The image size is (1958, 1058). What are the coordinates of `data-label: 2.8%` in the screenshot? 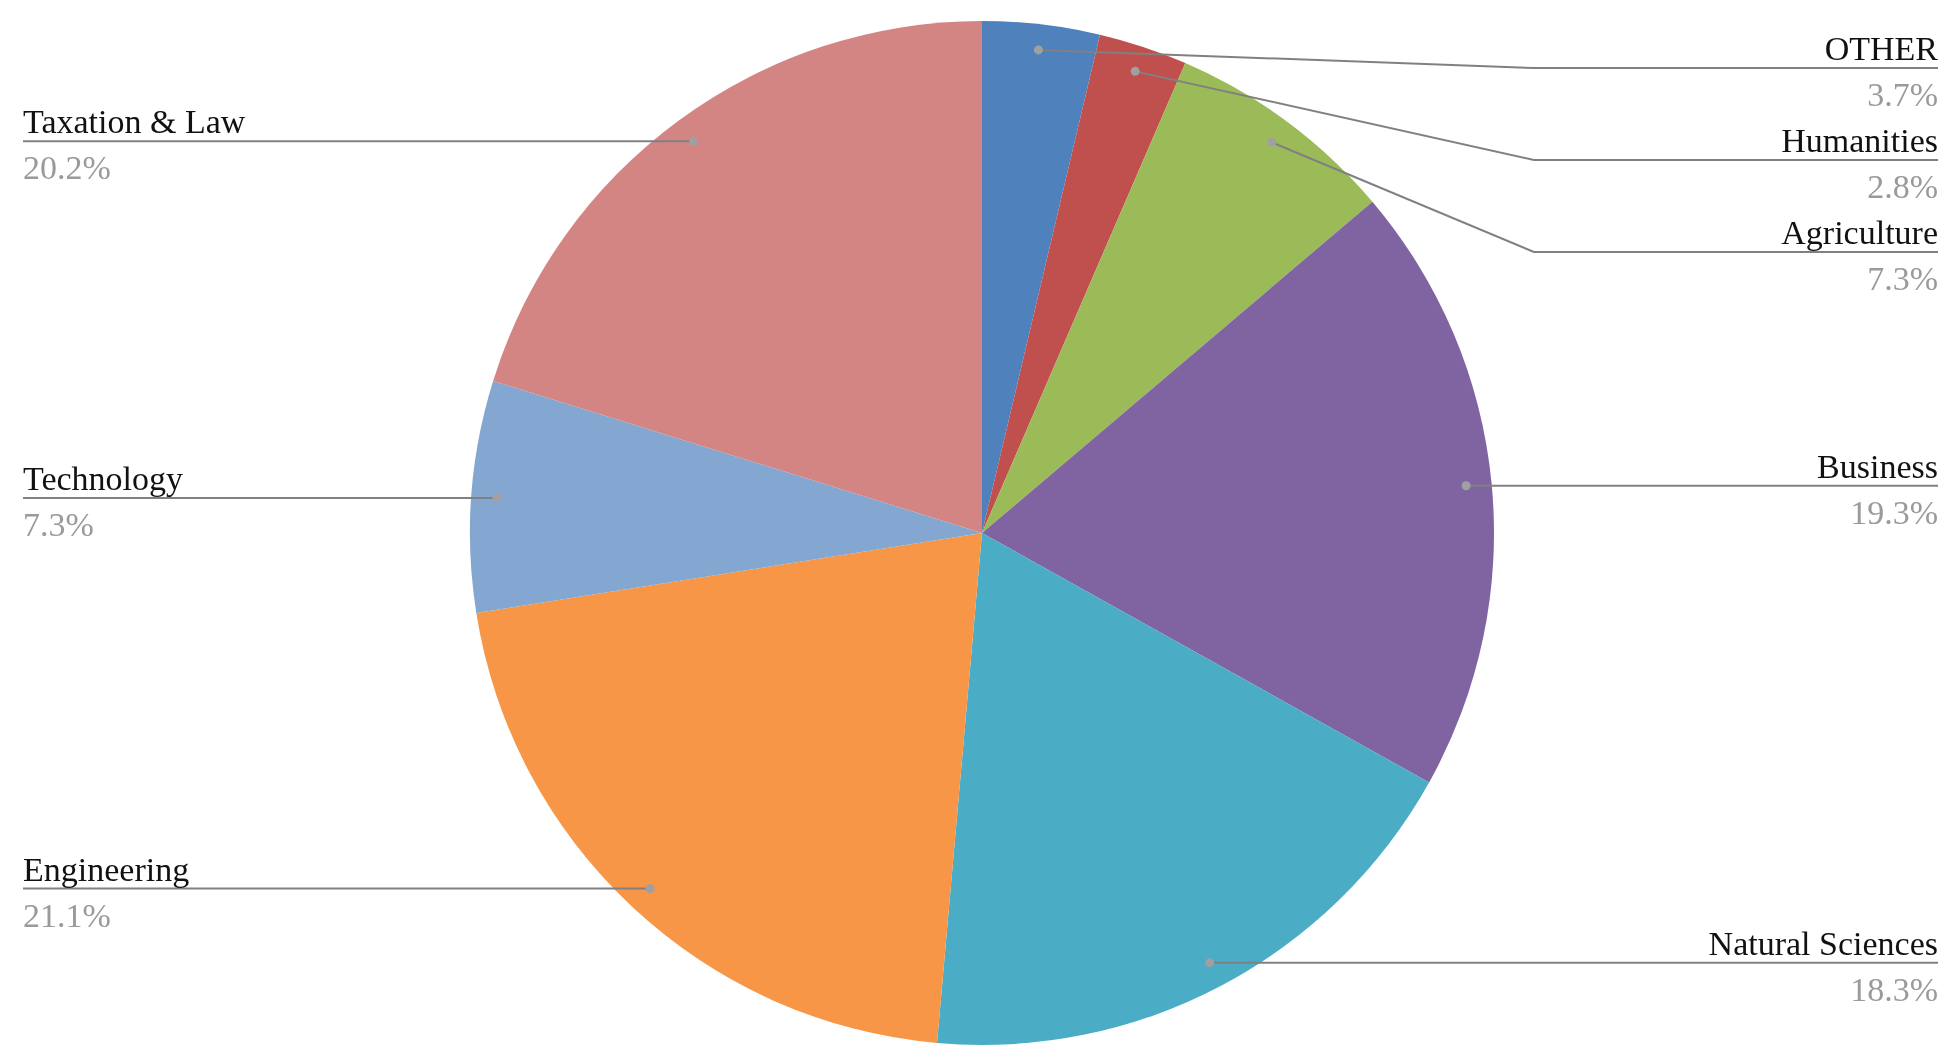 It's located at (1902, 186).